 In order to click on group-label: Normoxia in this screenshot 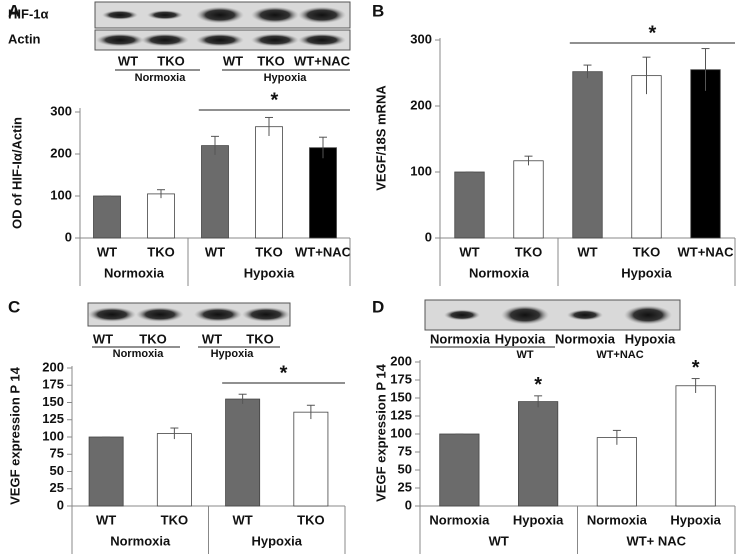, I will do `click(140, 540)`.